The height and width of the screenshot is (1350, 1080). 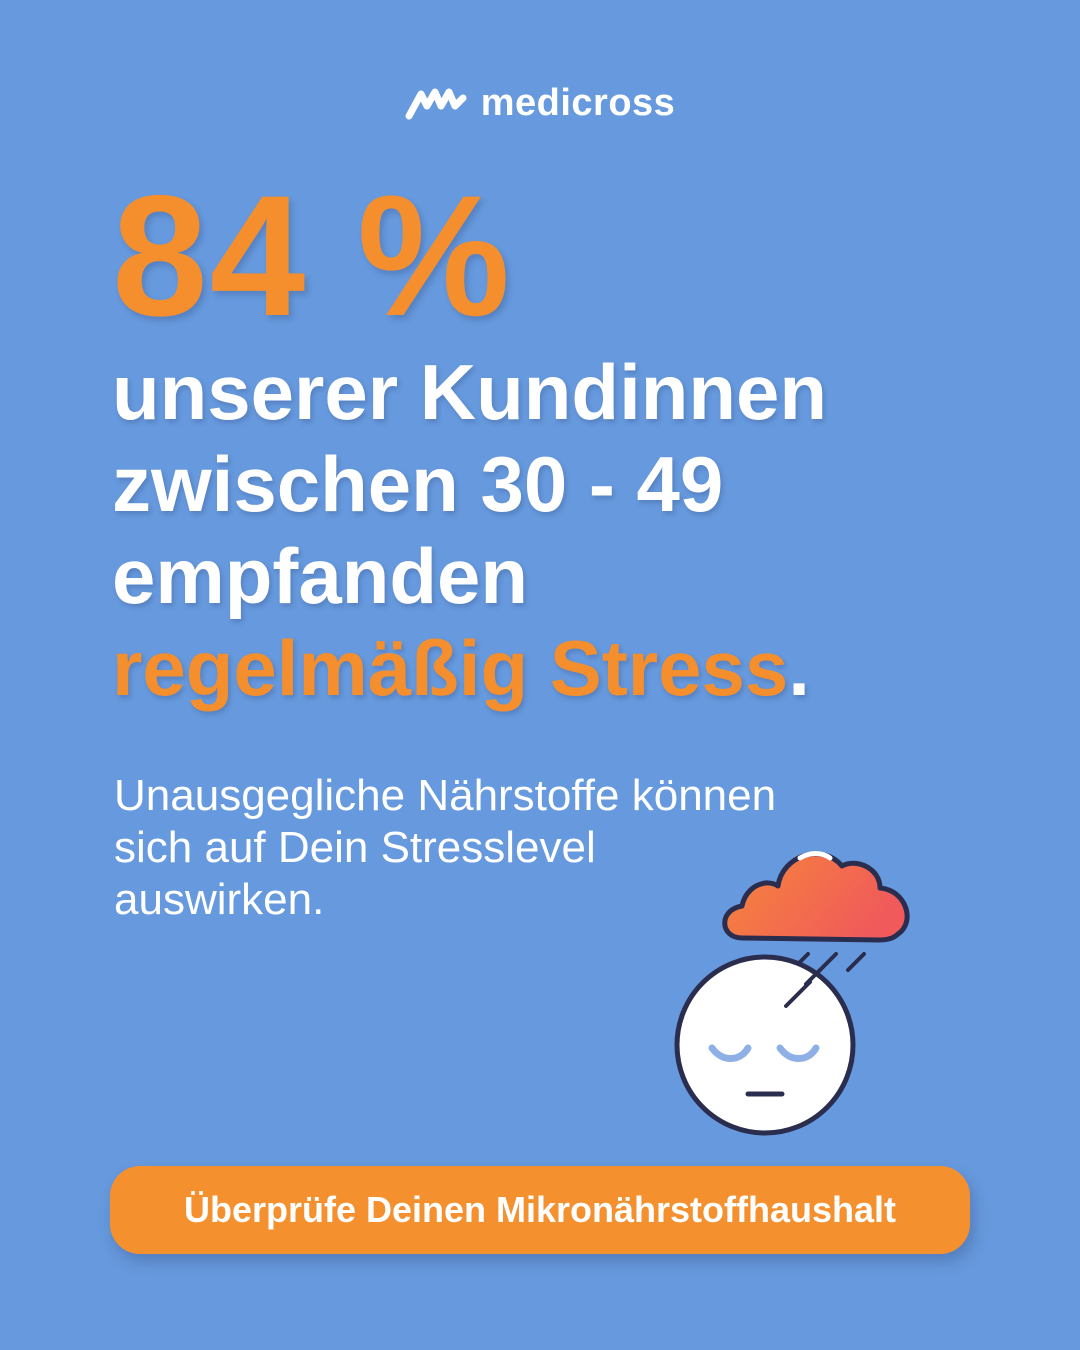 What do you see at coordinates (578, 103) in the screenshot?
I see `brand-name: medicross` at bounding box center [578, 103].